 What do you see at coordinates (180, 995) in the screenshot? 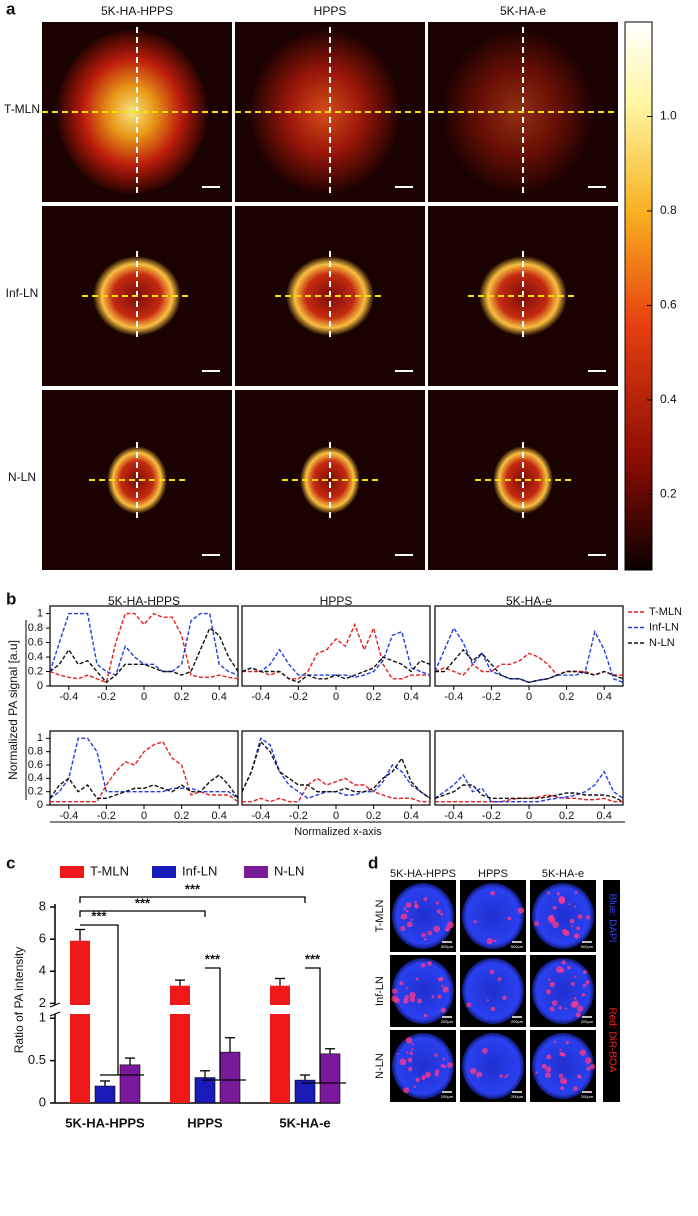
I see `bar` at bounding box center [180, 995].